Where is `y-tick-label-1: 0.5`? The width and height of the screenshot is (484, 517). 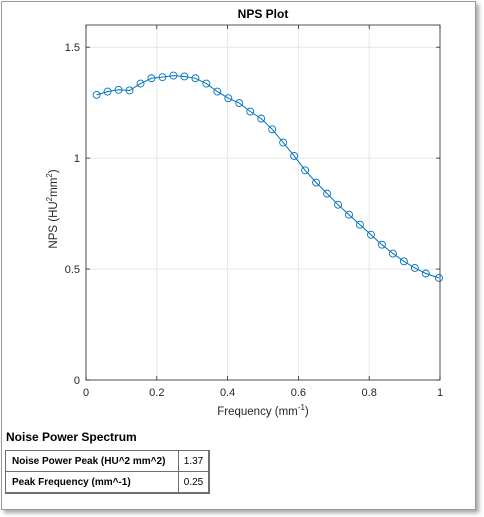
y-tick-label-1: 0.5 is located at coordinates (72, 270).